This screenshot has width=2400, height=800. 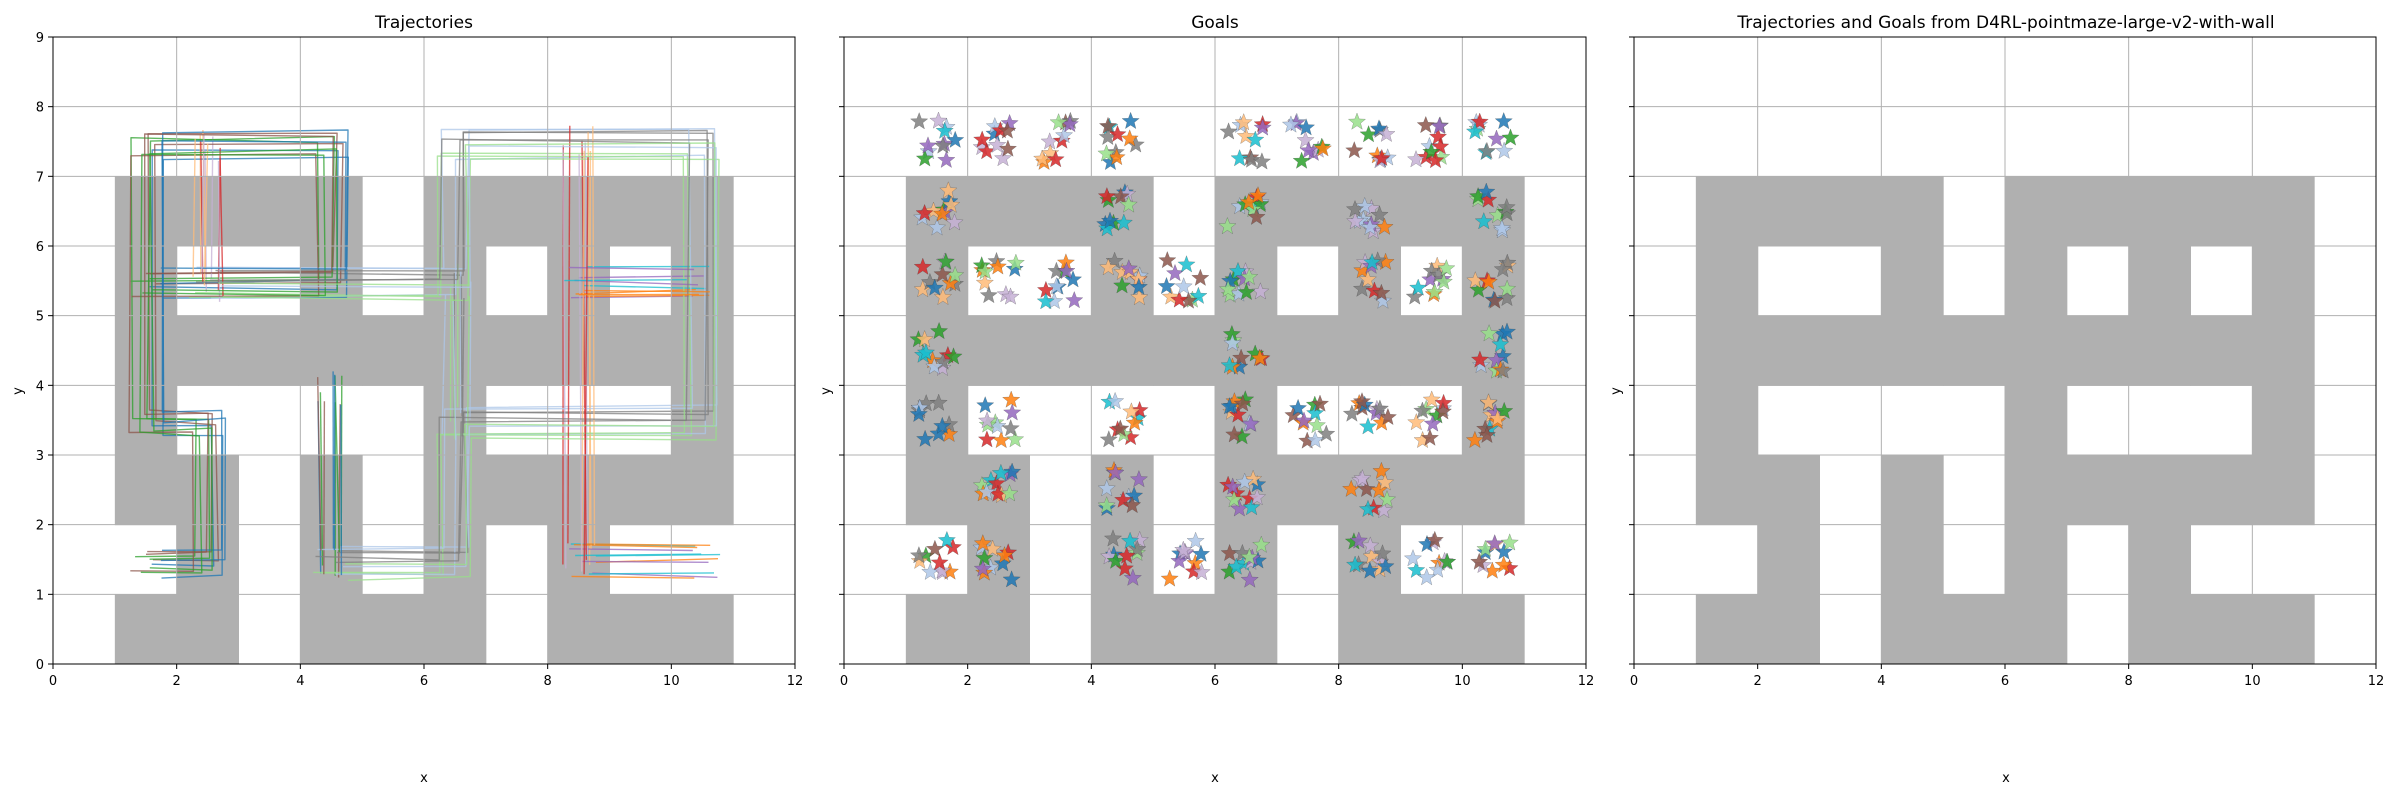 What do you see at coordinates (40, 456) in the screenshot?
I see `y-tick-label: 3` at bounding box center [40, 456].